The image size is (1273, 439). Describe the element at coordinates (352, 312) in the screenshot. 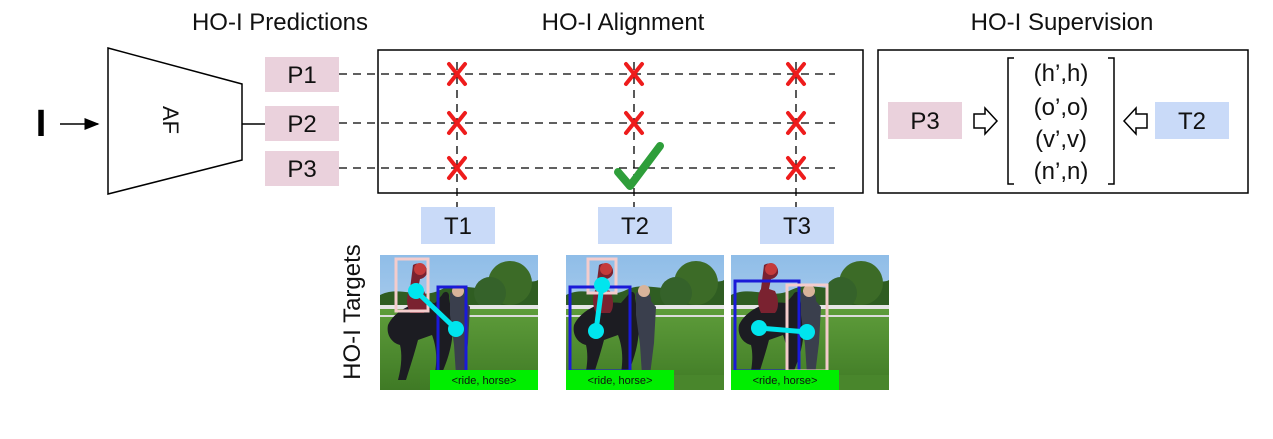

I see `heading-targets: HO-I Targets` at that location.